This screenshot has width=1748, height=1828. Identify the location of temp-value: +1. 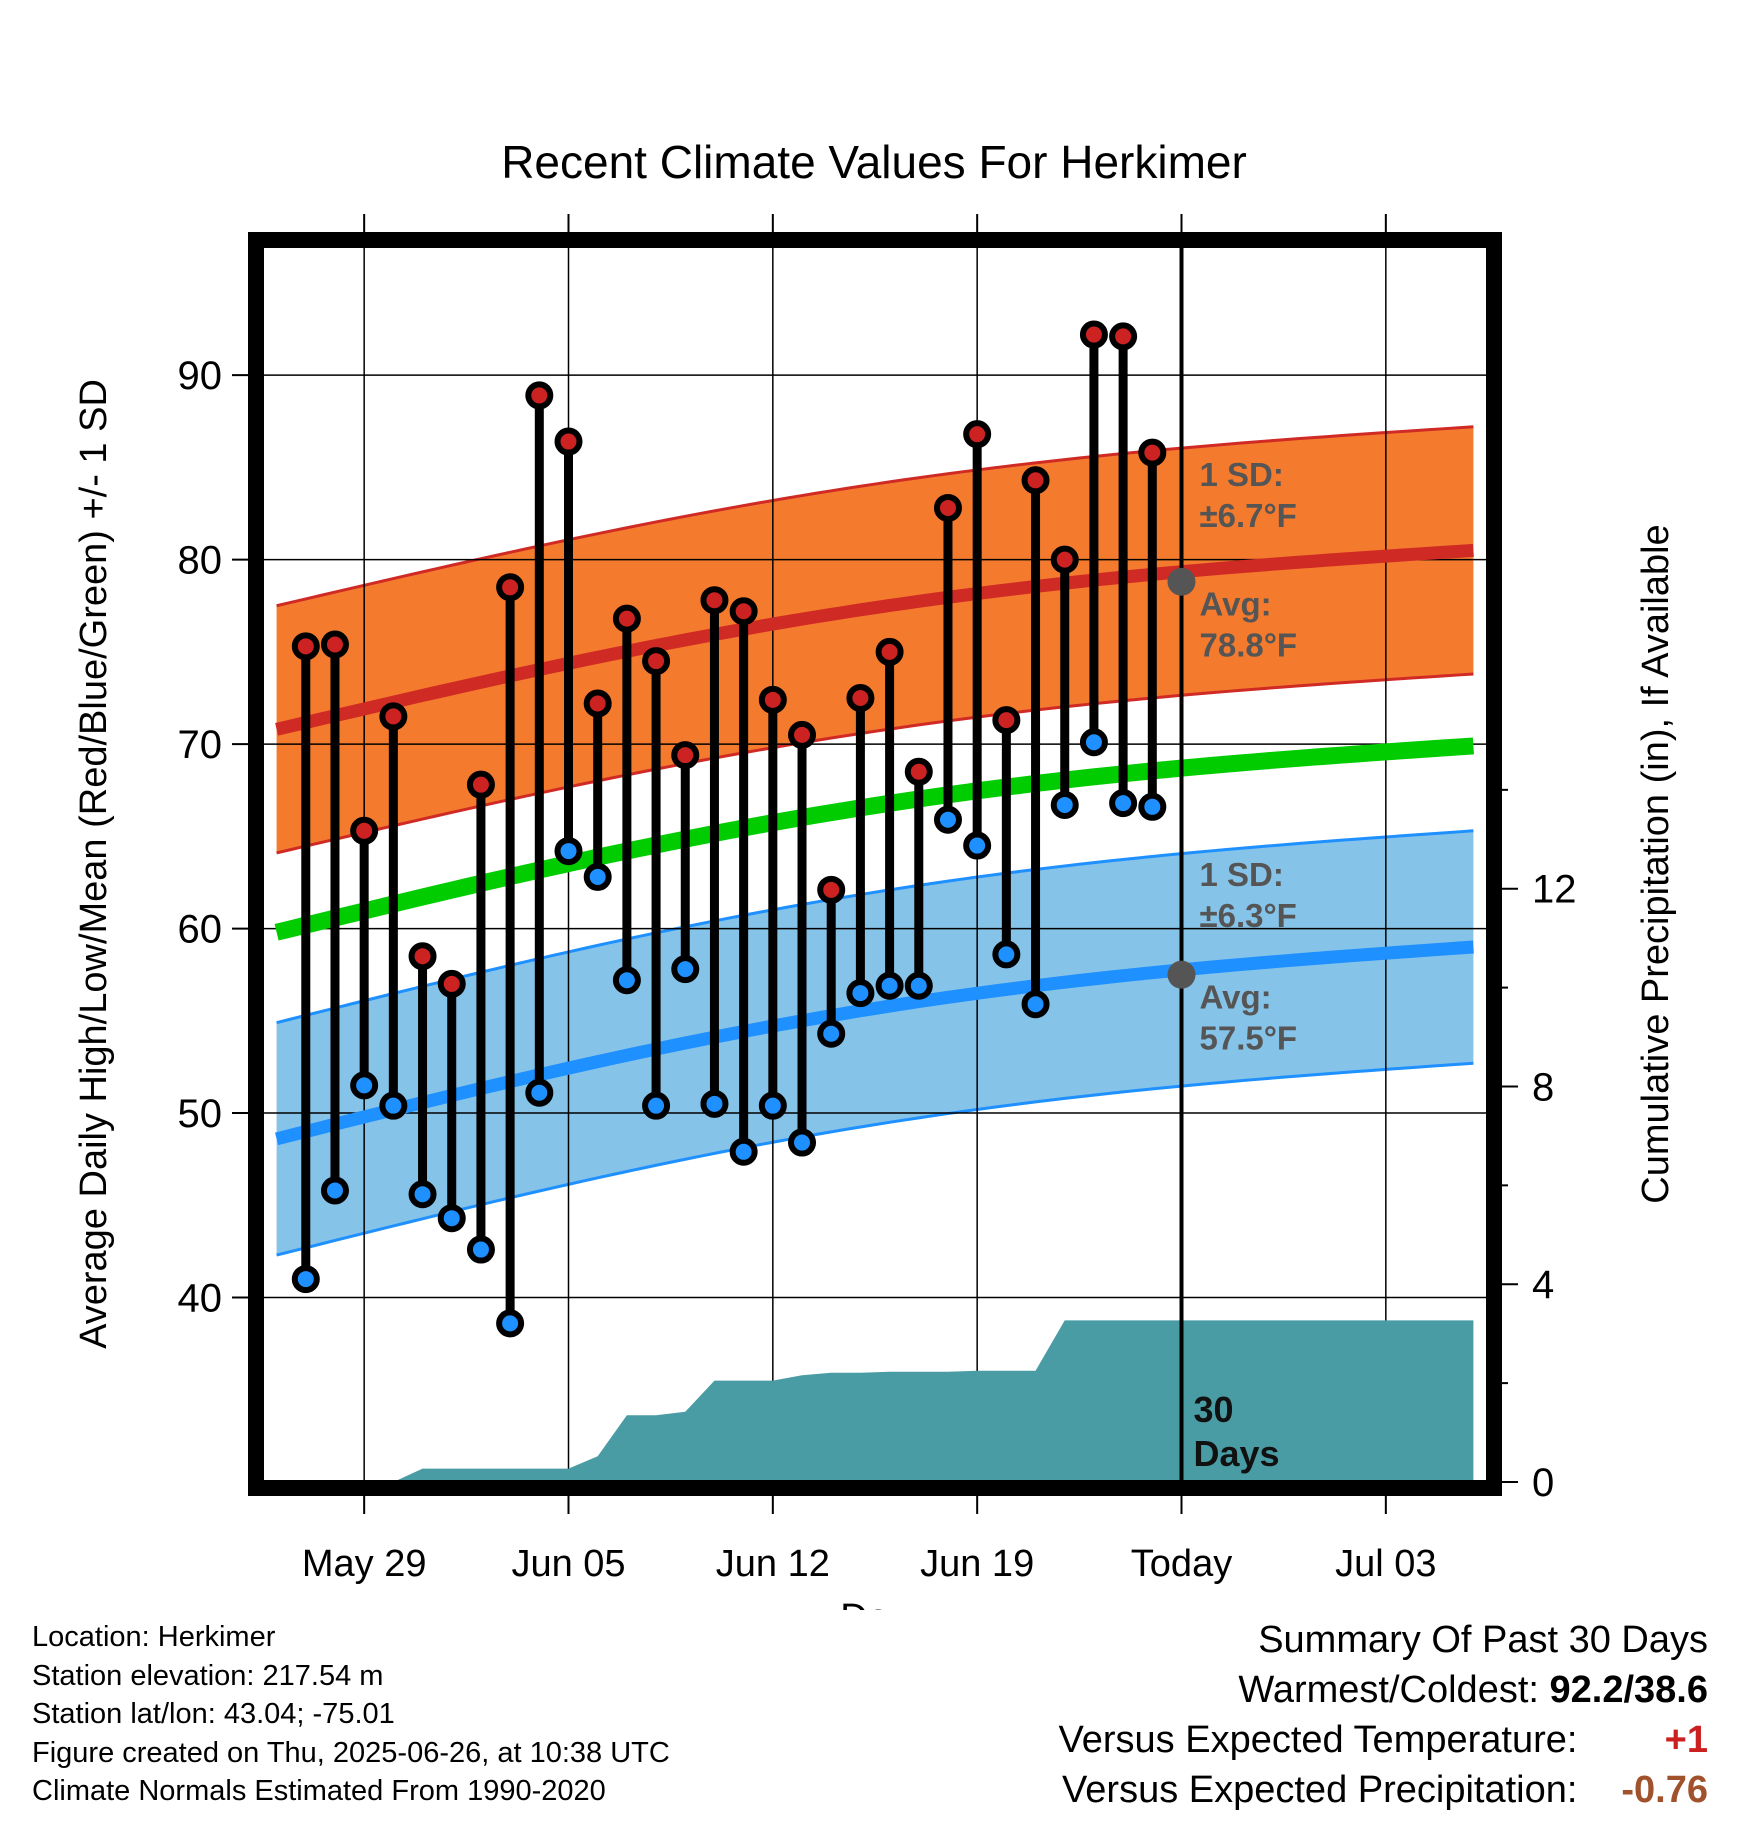
(1686, 1740).